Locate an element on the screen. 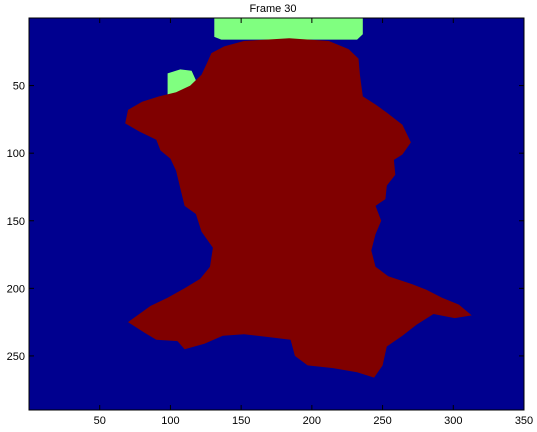 The image size is (537, 432). region-highlight-left is located at coordinates (181, 84).